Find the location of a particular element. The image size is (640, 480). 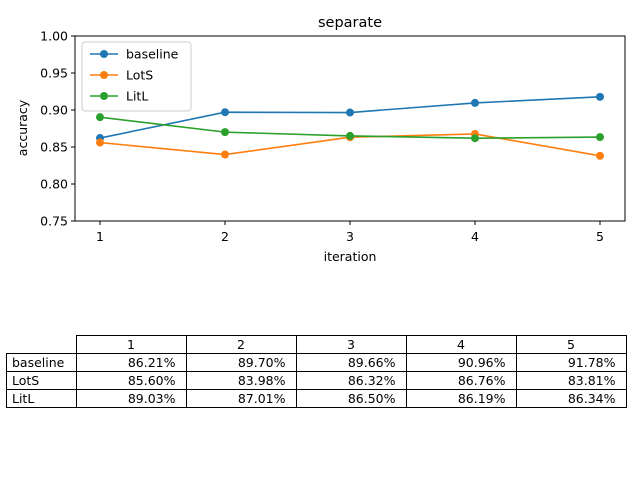

legend-label: LotS is located at coordinates (139, 75).